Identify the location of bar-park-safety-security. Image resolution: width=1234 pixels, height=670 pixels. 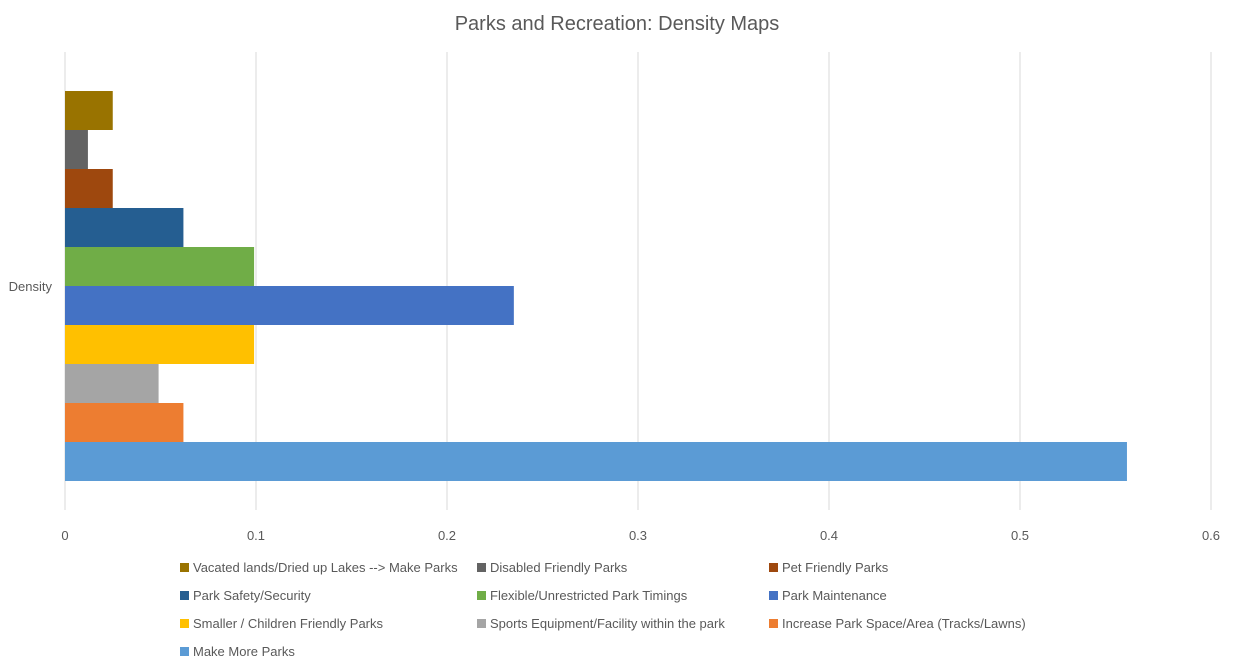
(124, 227).